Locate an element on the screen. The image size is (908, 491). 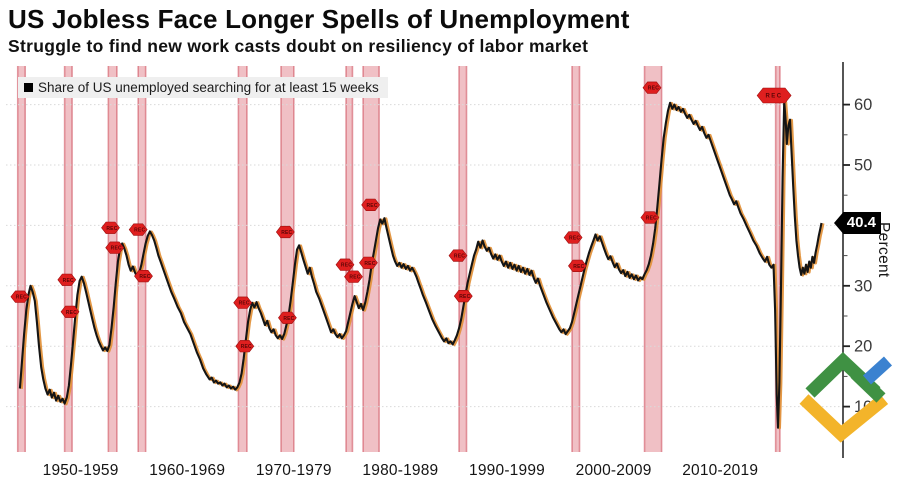
logo-green-tail-icon is located at coordinates (868, 385).